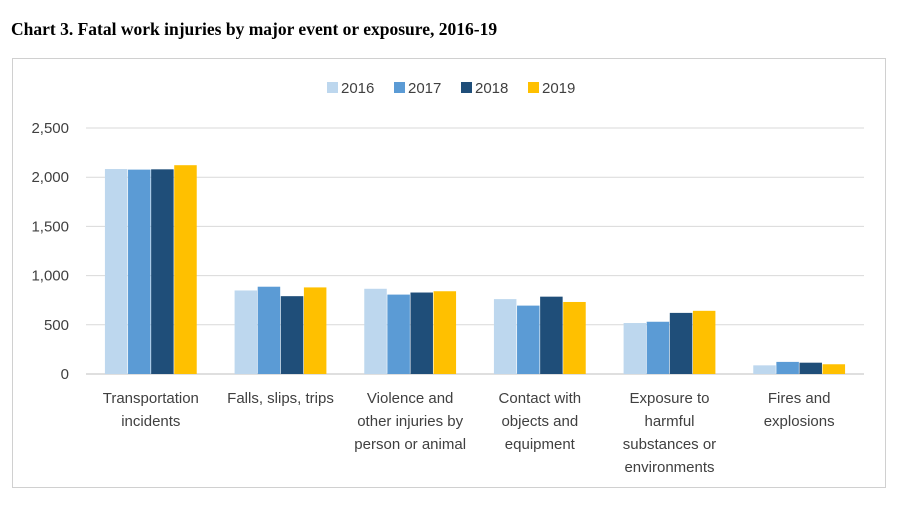  Describe the element at coordinates (533, 87) in the screenshot. I see `legend-swatch-2019` at that location.